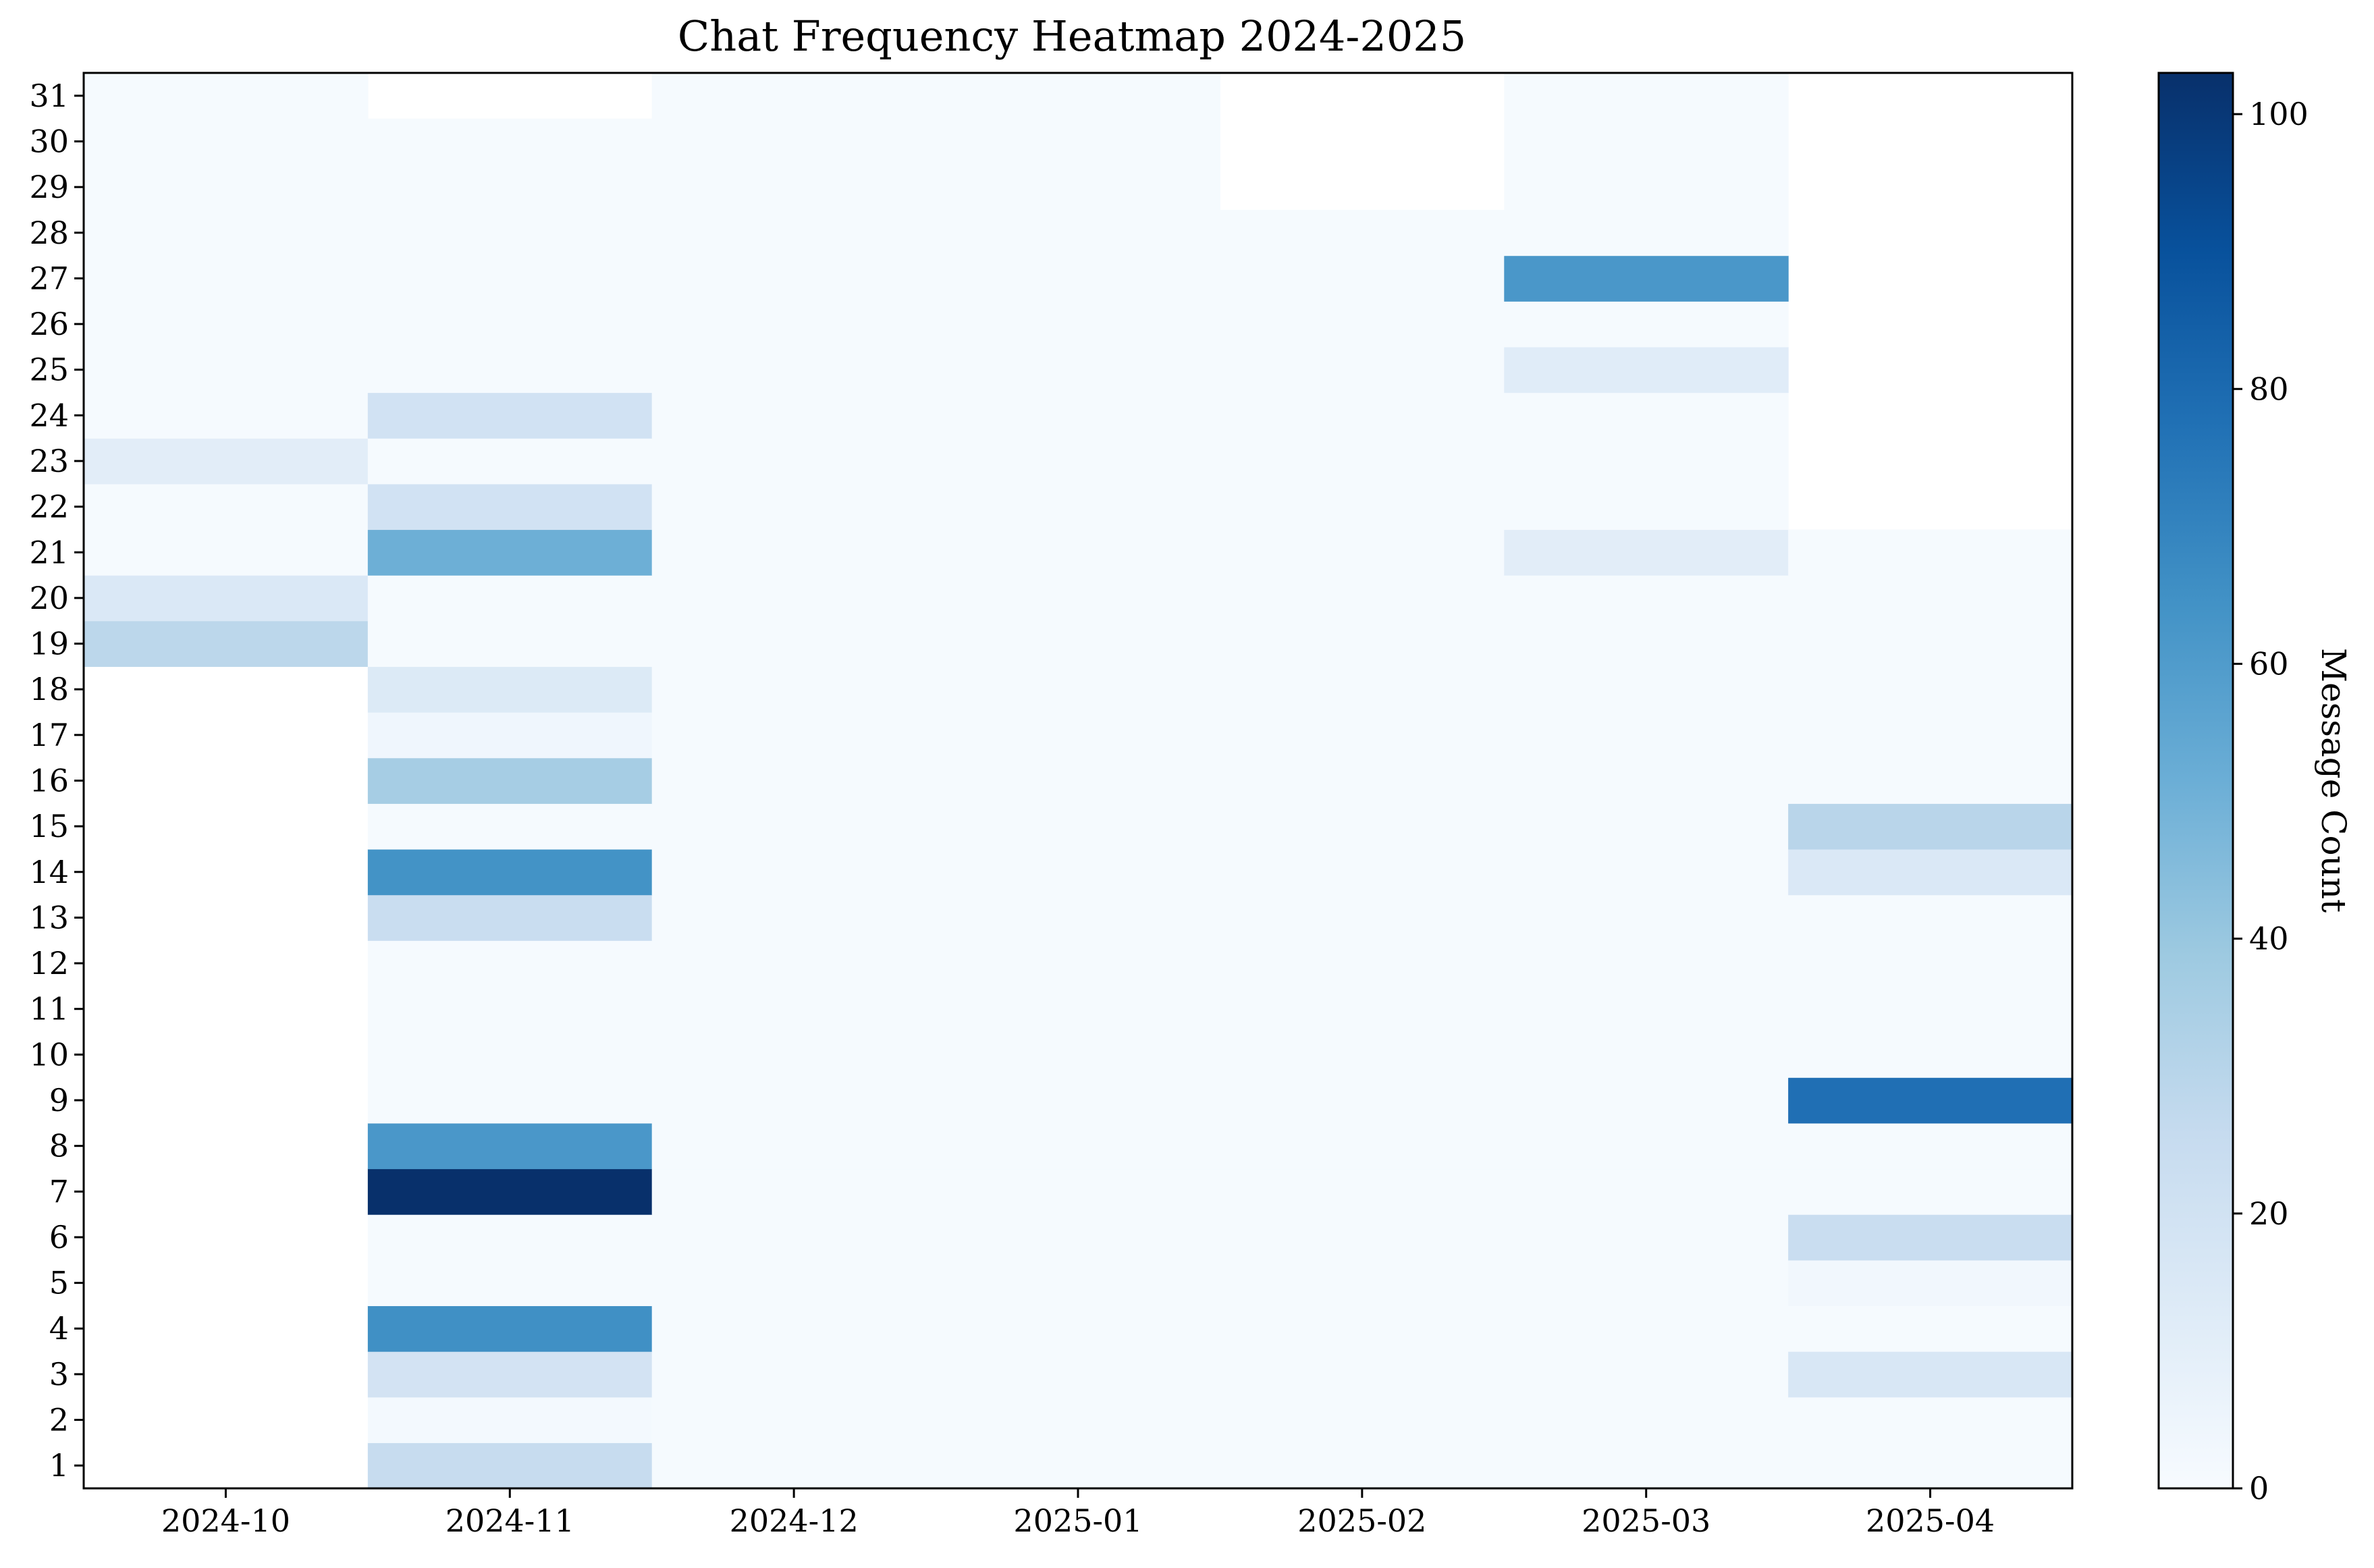 This screenshot has width=2374, height=1568. What do you see at coordinates (1077, 1521) in the screenshot?
I see `x-tick-label: 2025-01` at bounding box center [1077, 1521].